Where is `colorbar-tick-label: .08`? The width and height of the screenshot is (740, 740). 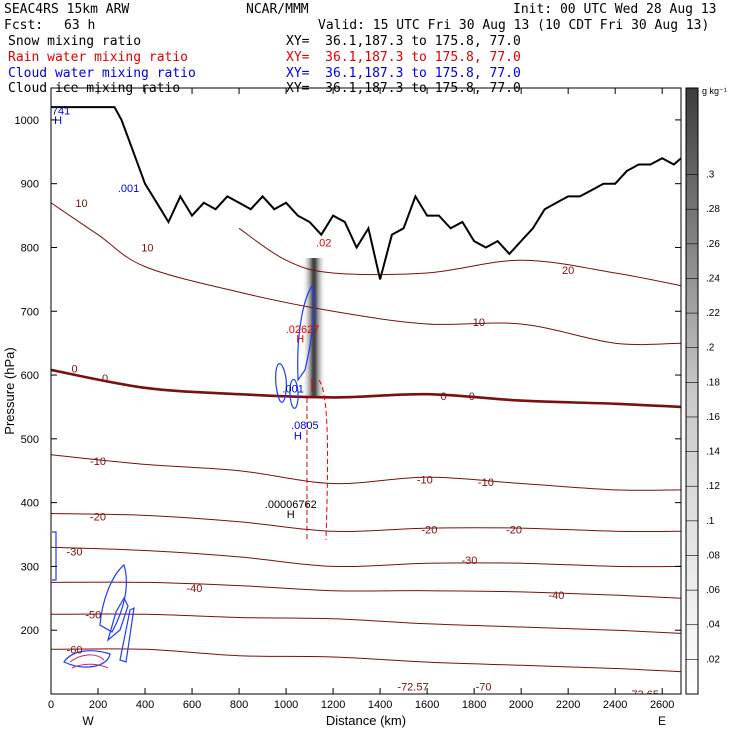 colorbar-tick-label: .08 is located at coordinates (713, 555).